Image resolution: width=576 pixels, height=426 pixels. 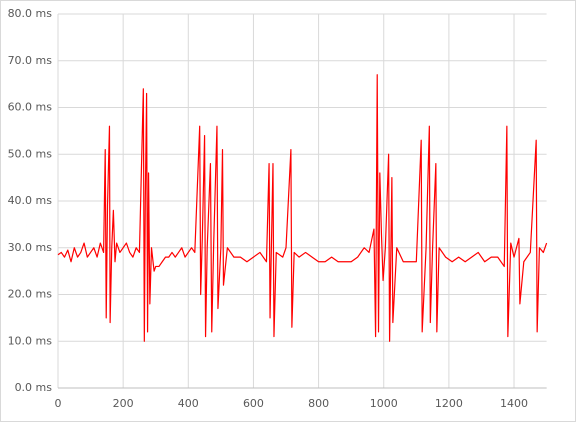 What do you see at coordinates (123, 403) in the screenshot?
I see `x-tick-label: 200` at bounding box center [123, 403].